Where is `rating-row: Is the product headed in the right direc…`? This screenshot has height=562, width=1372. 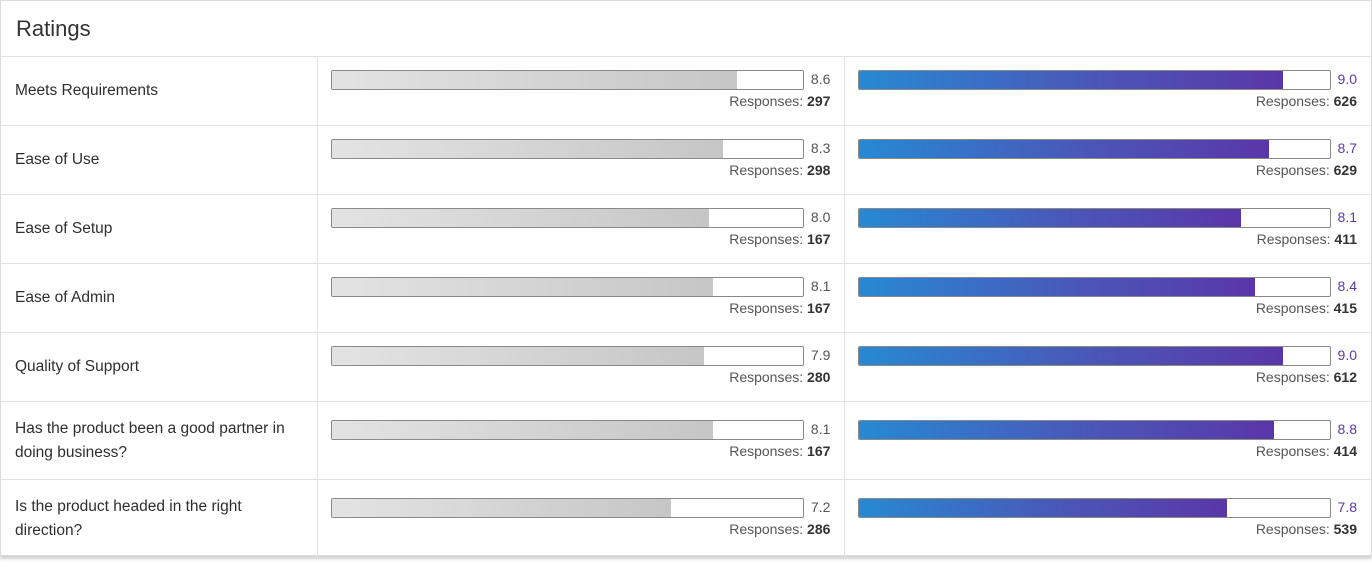
rating-row: Is the product headed in the right direc… is located at coordinates (686, 518).